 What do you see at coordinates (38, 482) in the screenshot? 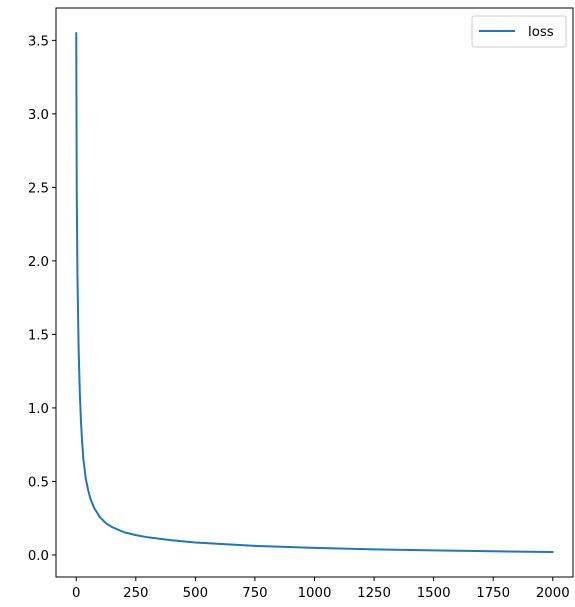
I see `y-tick-label: 0.5` at bounding box center [38, 482].